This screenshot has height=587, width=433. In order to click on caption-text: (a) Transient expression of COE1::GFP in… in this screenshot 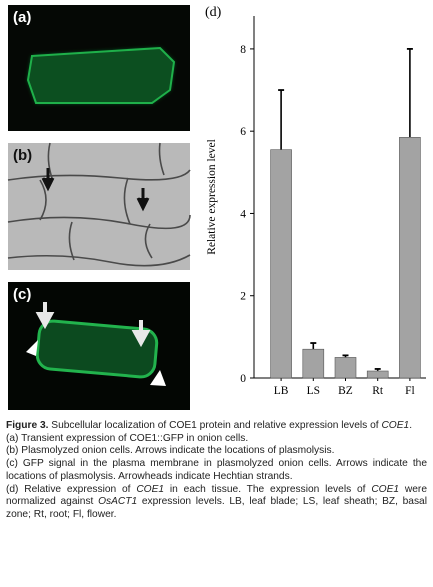, I will do `click(127, 438)`.